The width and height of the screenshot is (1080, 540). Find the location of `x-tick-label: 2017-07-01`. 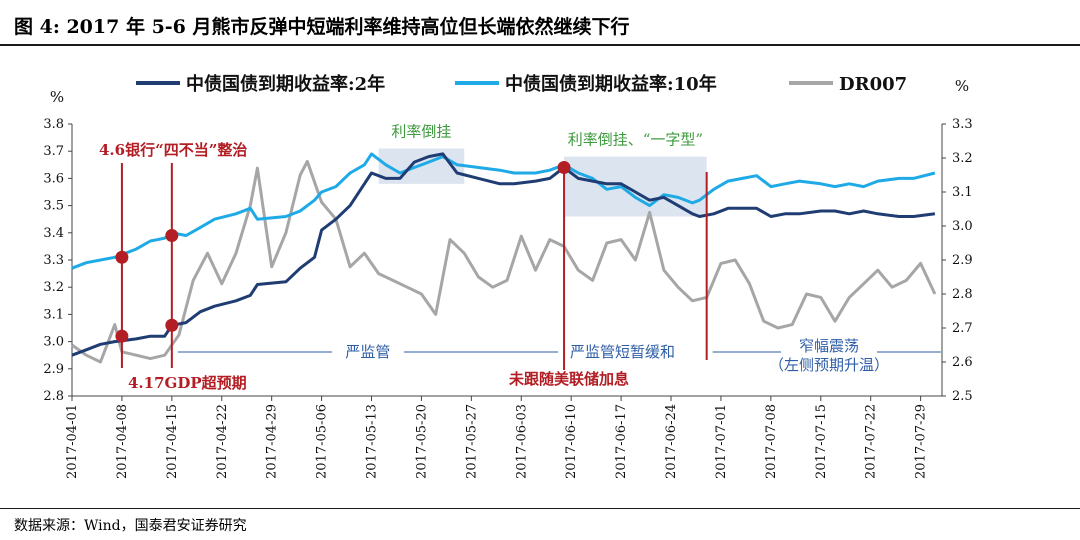

x-tick-label: 2017-07-01 is located at coordinates (721, 441).